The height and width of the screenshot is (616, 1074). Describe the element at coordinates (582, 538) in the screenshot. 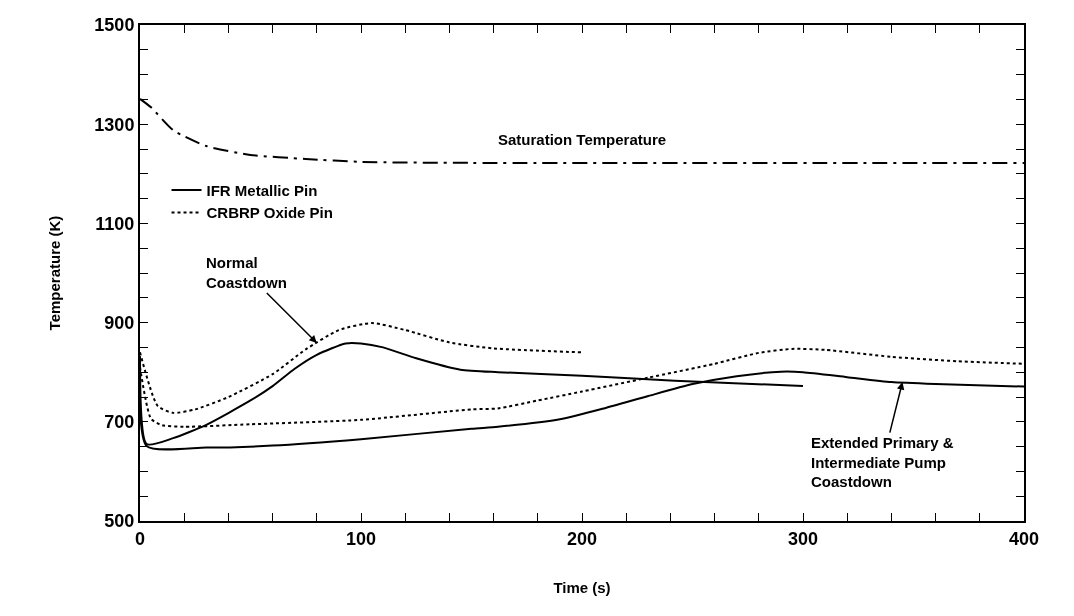

I see `x-tick-label: 200` at that location.